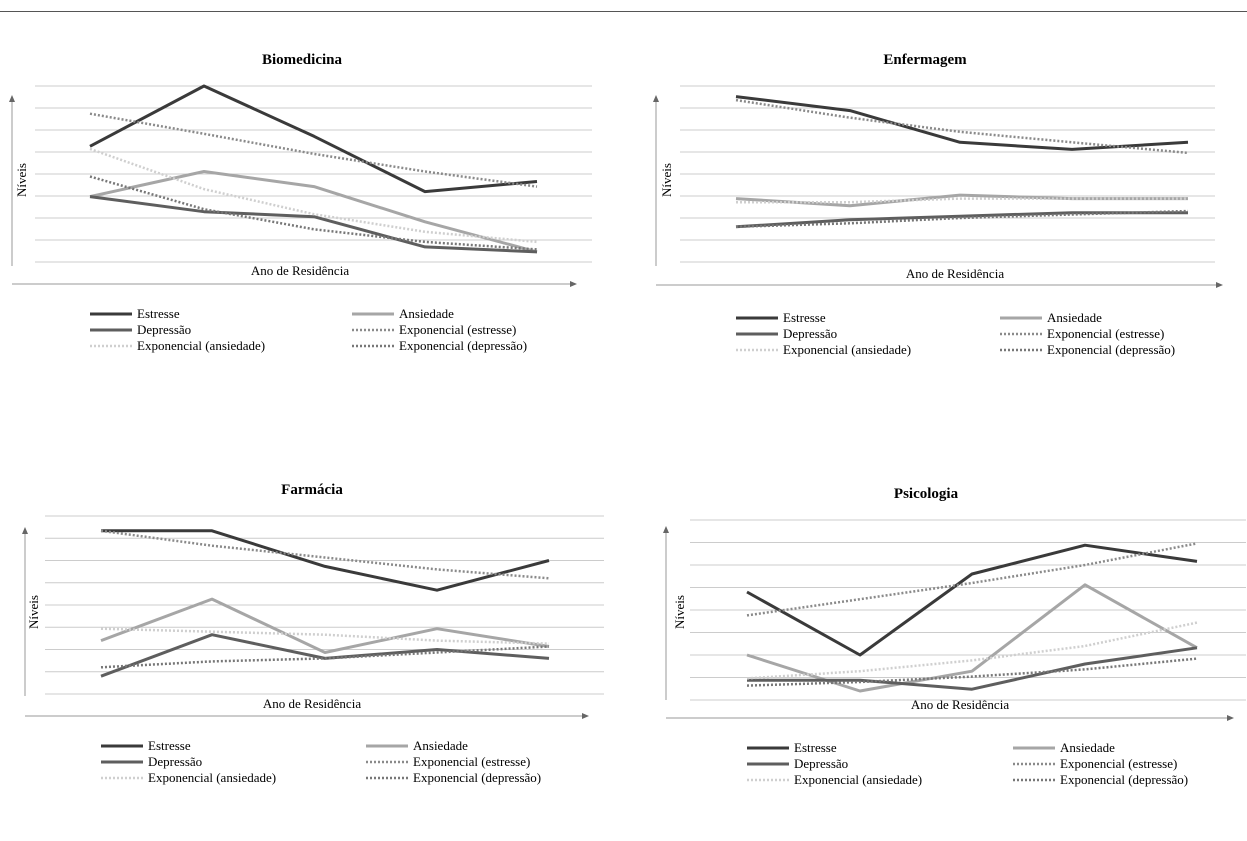  I want to click on top-rule, so click(623, 11).